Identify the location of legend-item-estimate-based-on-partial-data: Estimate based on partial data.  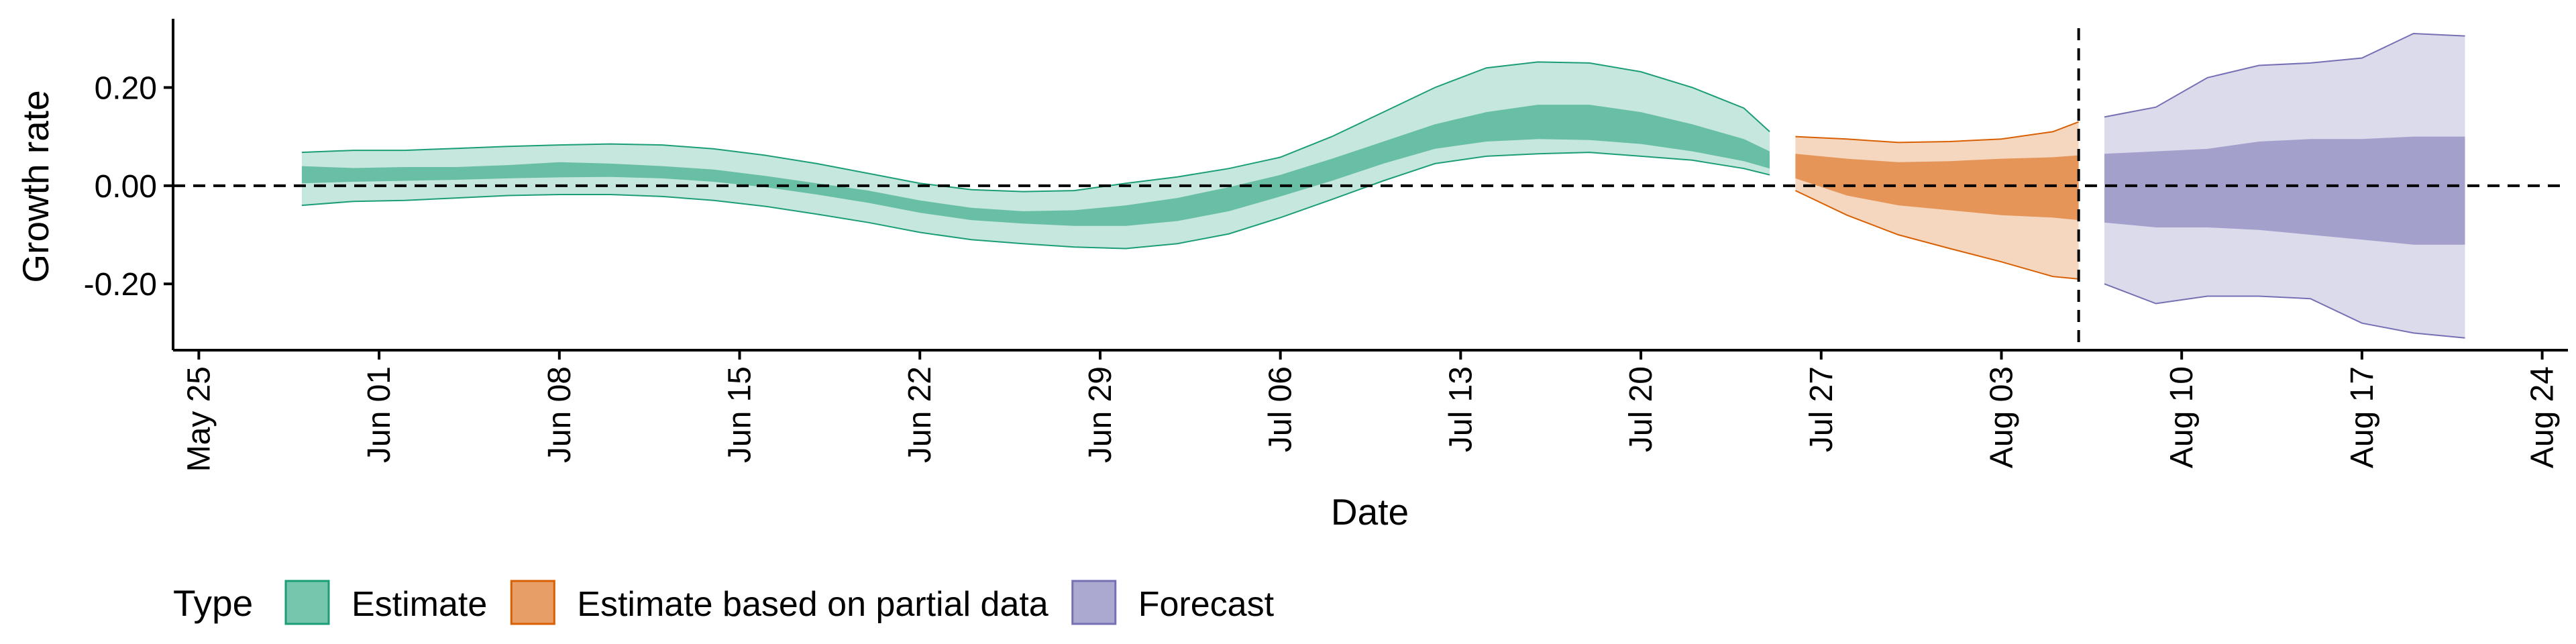
(779, 602).